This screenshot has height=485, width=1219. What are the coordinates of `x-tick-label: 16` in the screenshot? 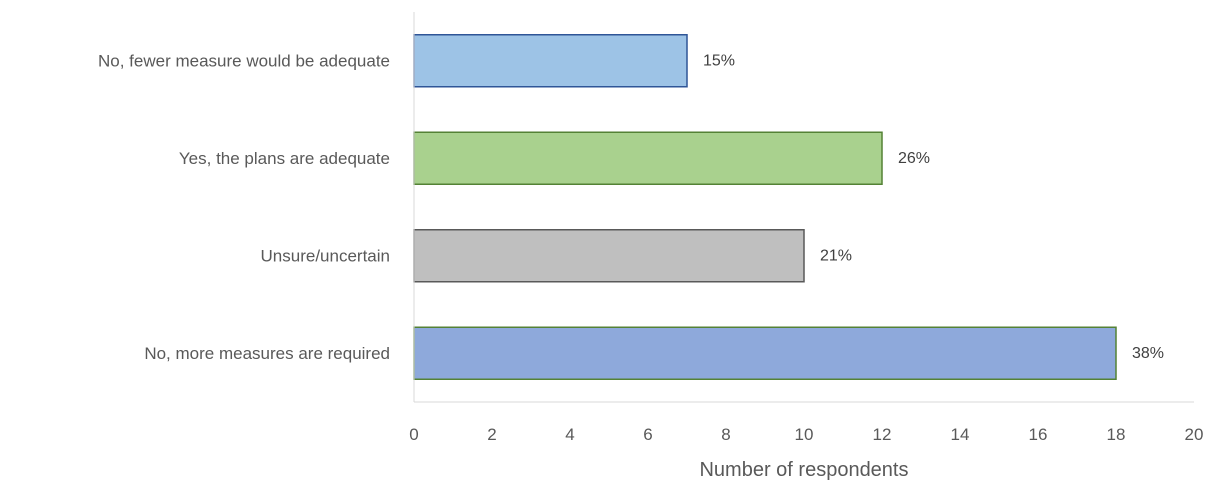 It's located at (1038, 434).